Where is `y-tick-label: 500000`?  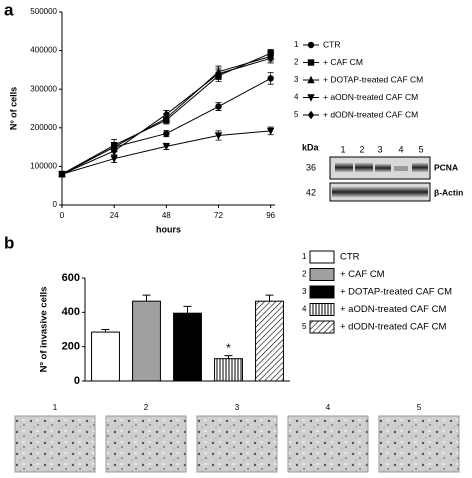
y-tick-label: 500000 is located at coordinates (43, 11).